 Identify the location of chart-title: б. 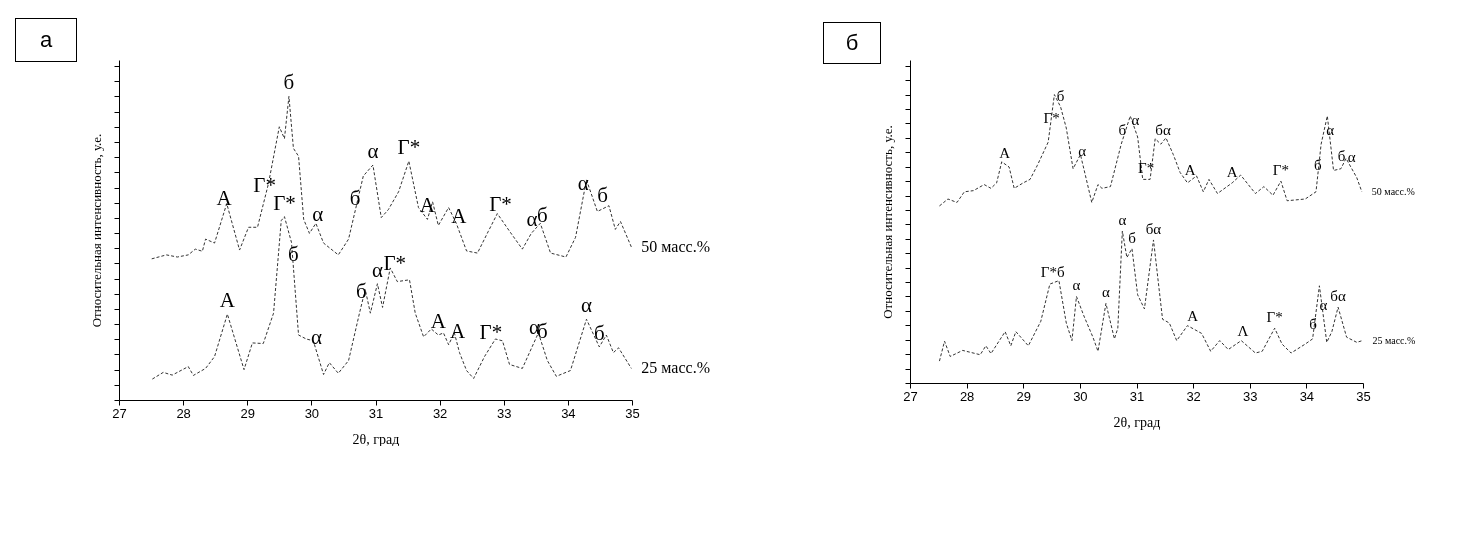
(852, 43).